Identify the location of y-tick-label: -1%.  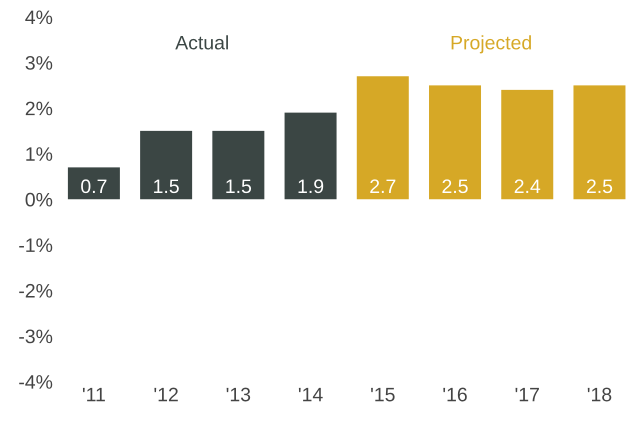
(35, 245).